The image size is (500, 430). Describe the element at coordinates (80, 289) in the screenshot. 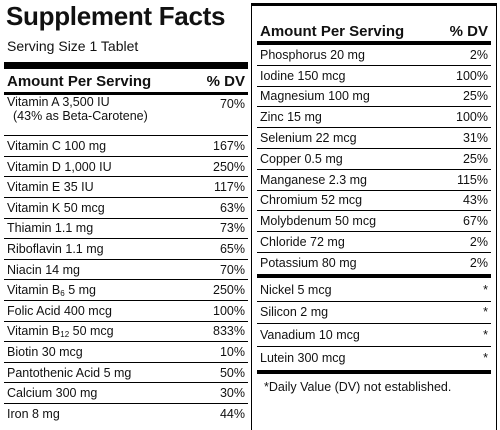

I see `nutrient-amount: 5 mg` at that location.